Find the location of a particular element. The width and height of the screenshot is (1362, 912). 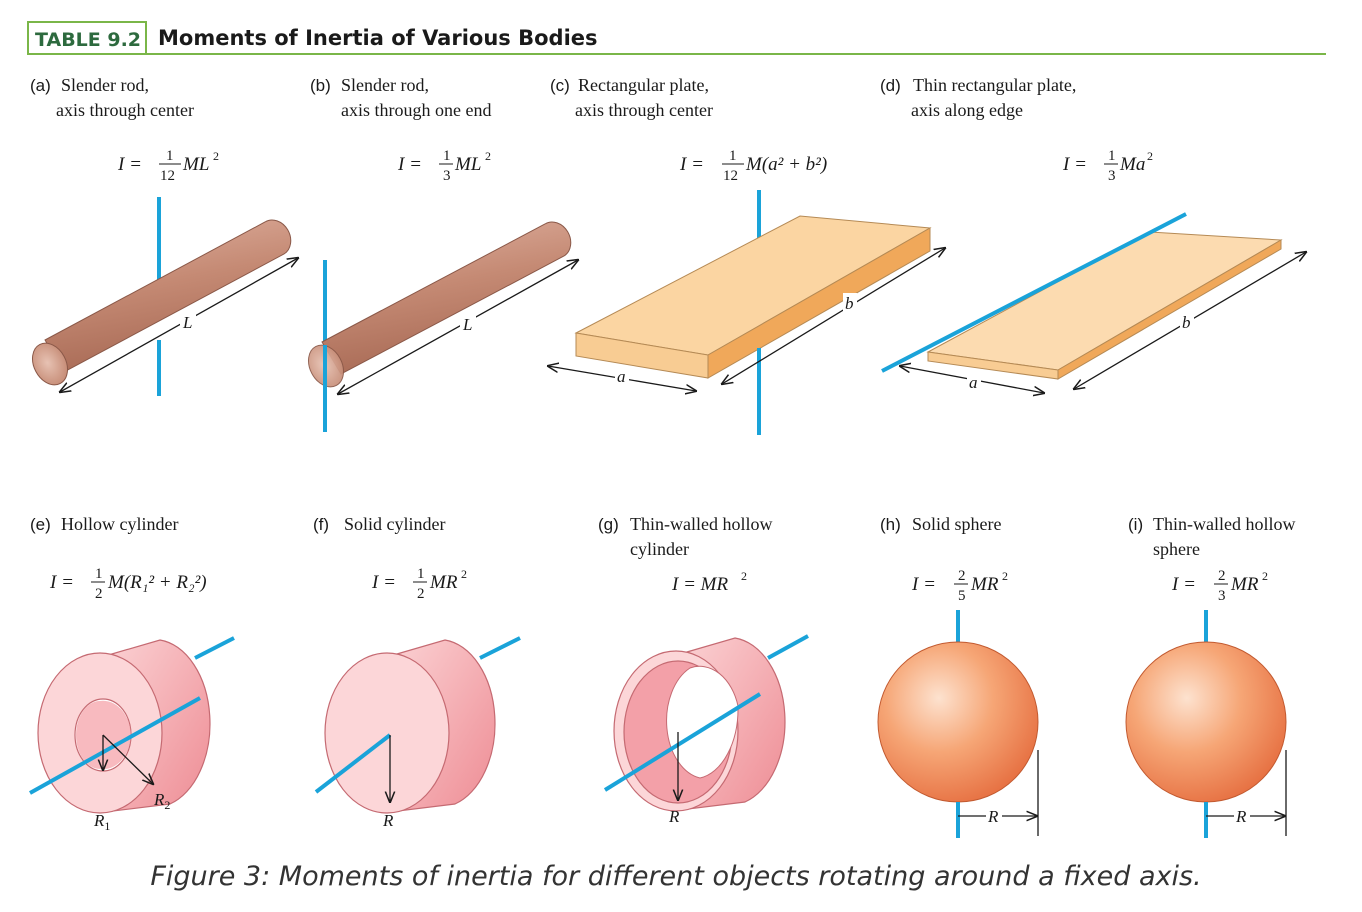

body-d-line1: Thin rectangular plate, is located at coordinates (994, 85).